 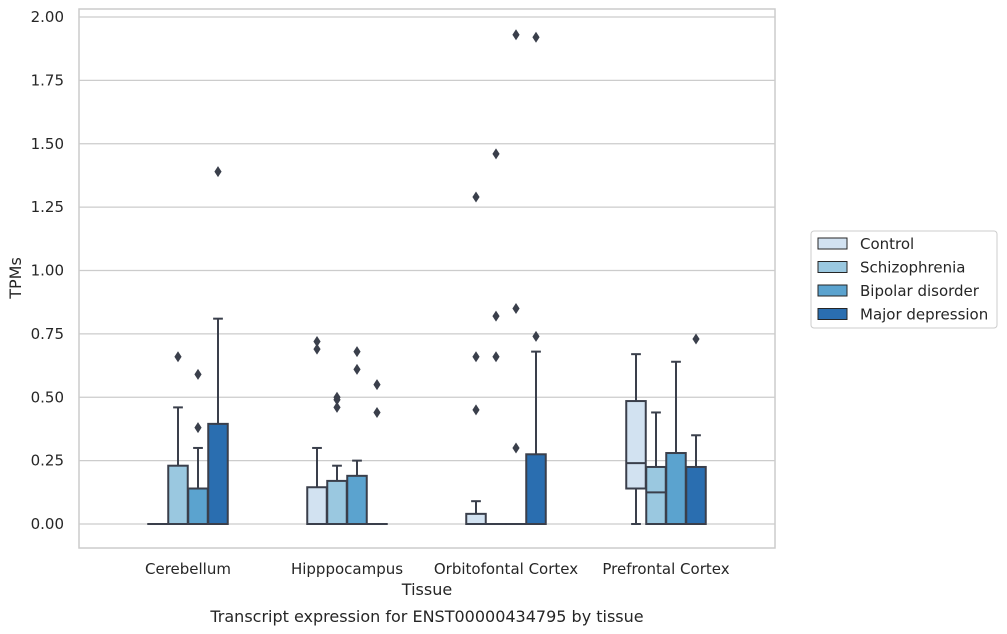 What do you see at coordinates (665, 569) in the screenshot?
I see `x-tick-label: Prefrontal Cortex` at bounding box center [665, 569].